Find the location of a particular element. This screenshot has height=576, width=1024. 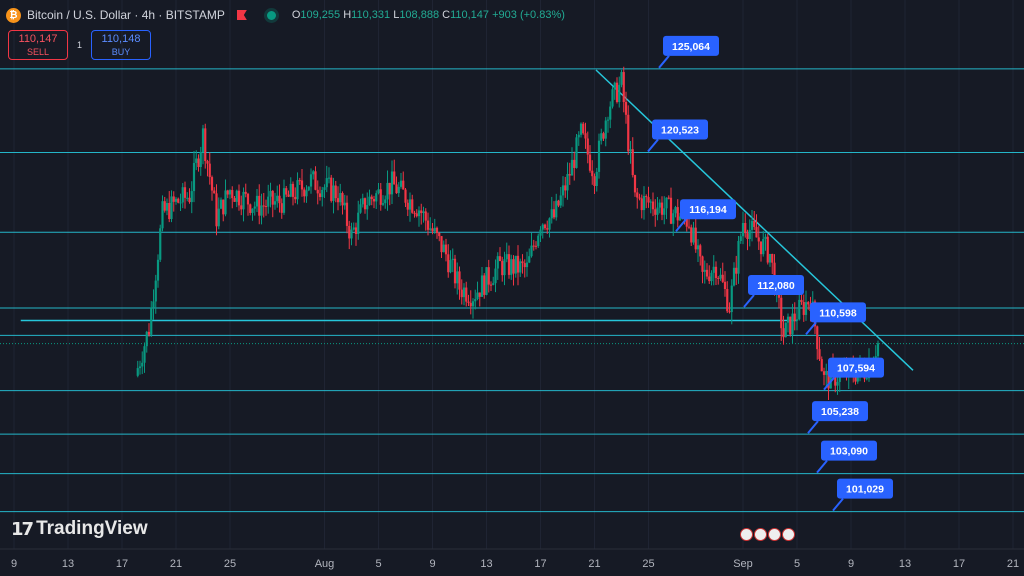

flag-icon is located at coordinates (241, 15).